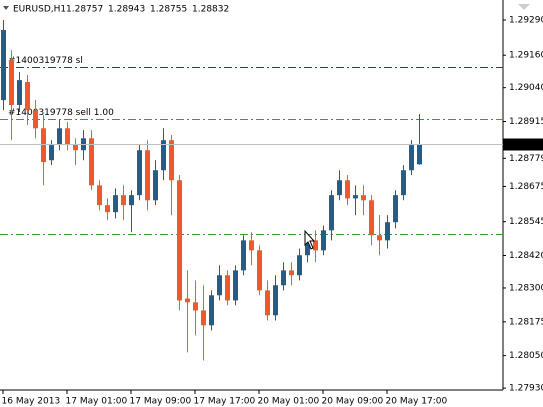  What do you see at coordinates (526, 288) in the screenshot?
I see `y-tick-label: 1.28300` at bounding box center [526, 288].